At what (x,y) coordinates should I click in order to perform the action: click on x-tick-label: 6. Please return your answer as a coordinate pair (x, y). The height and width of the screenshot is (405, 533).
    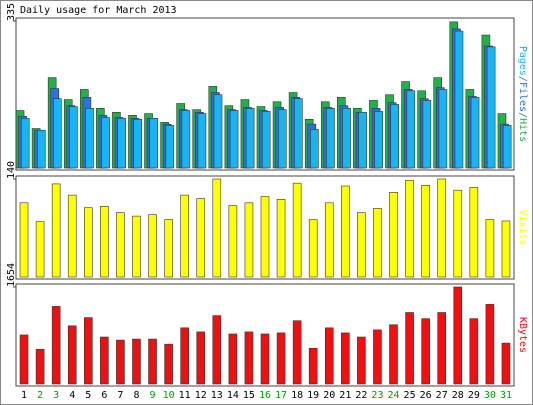
    Looking at the image, I should click on (104, 395).